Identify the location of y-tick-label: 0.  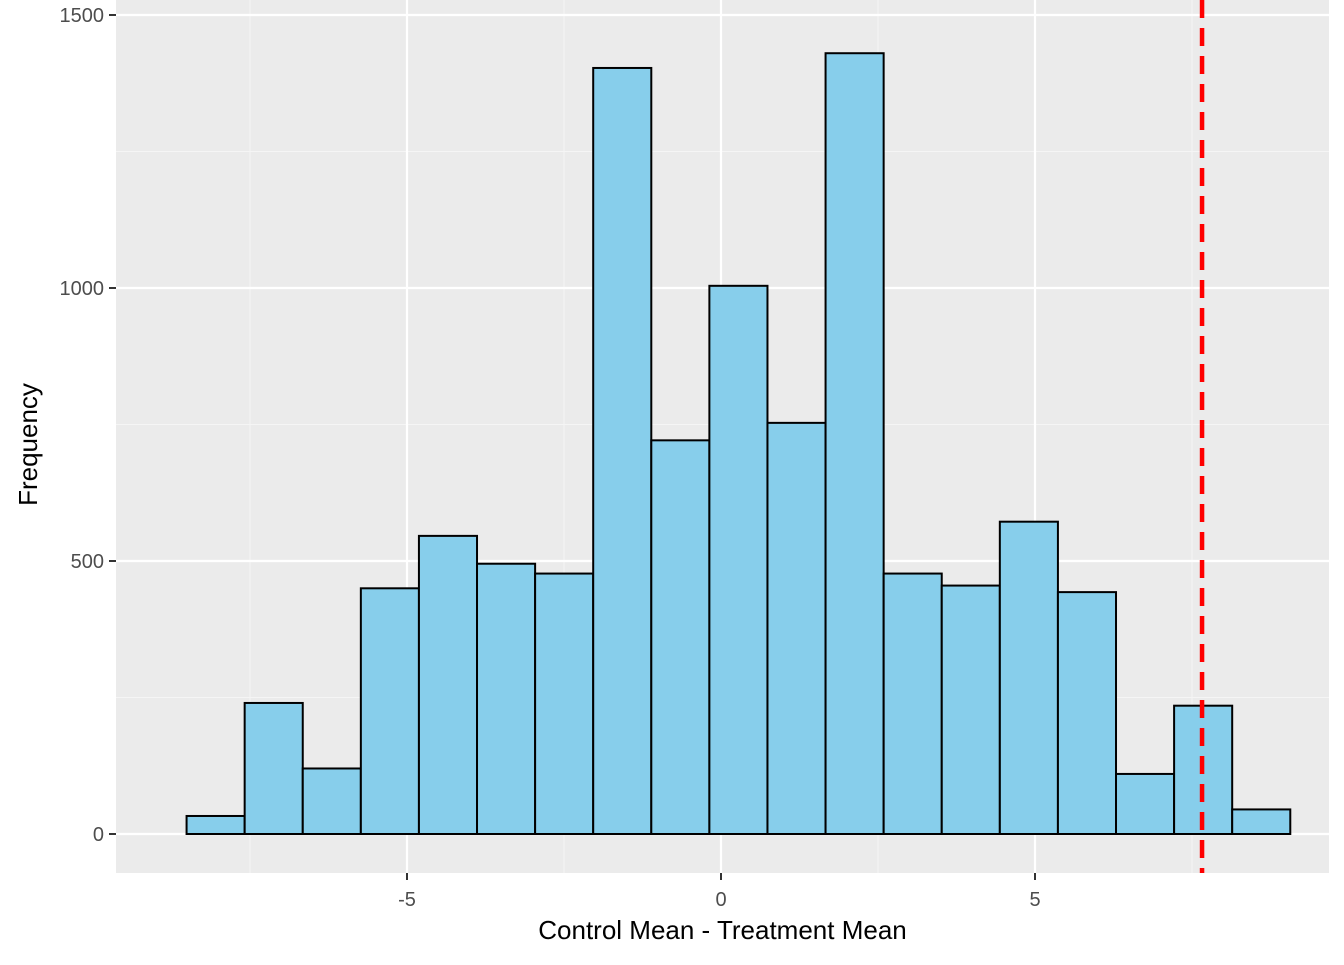
(98, 835).